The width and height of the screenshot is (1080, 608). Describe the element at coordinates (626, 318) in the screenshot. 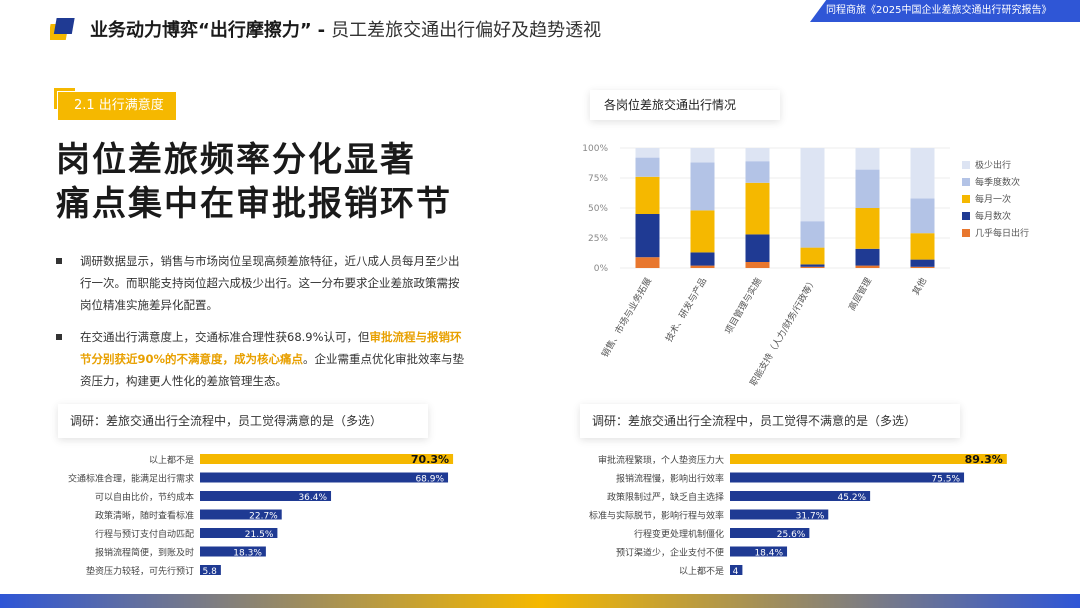

I see `x-tick-label: 销售、市场与业务拓展` at that location.